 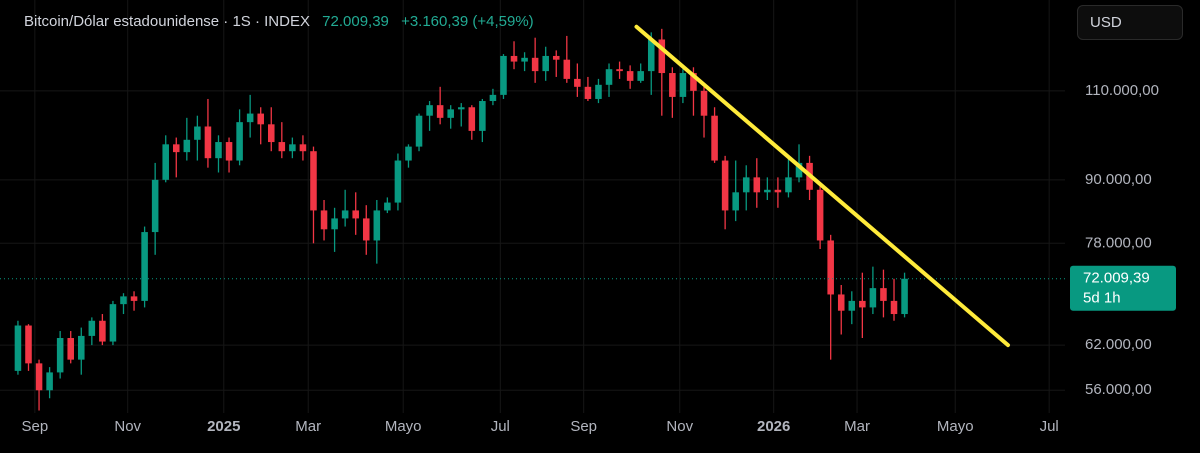 What do you see at coordinates (1118, 389) in the screenshot?
I see `y-tick-label: 56.000,00` at bounding box center [1118, 389].